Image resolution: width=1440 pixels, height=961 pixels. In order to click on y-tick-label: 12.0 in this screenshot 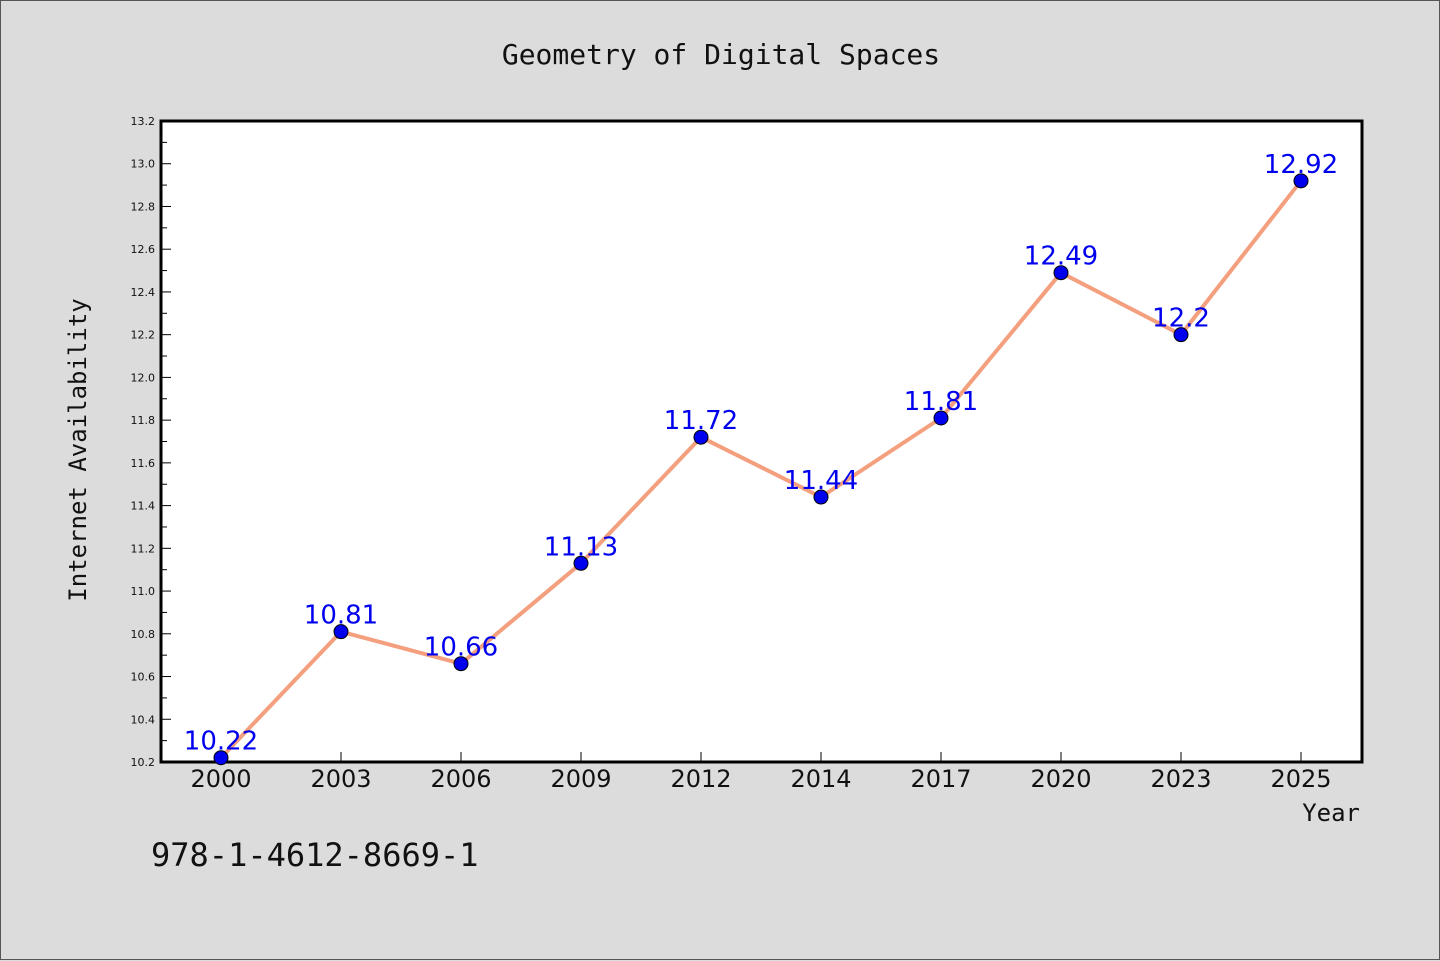, I will do `click(143, 377)`.